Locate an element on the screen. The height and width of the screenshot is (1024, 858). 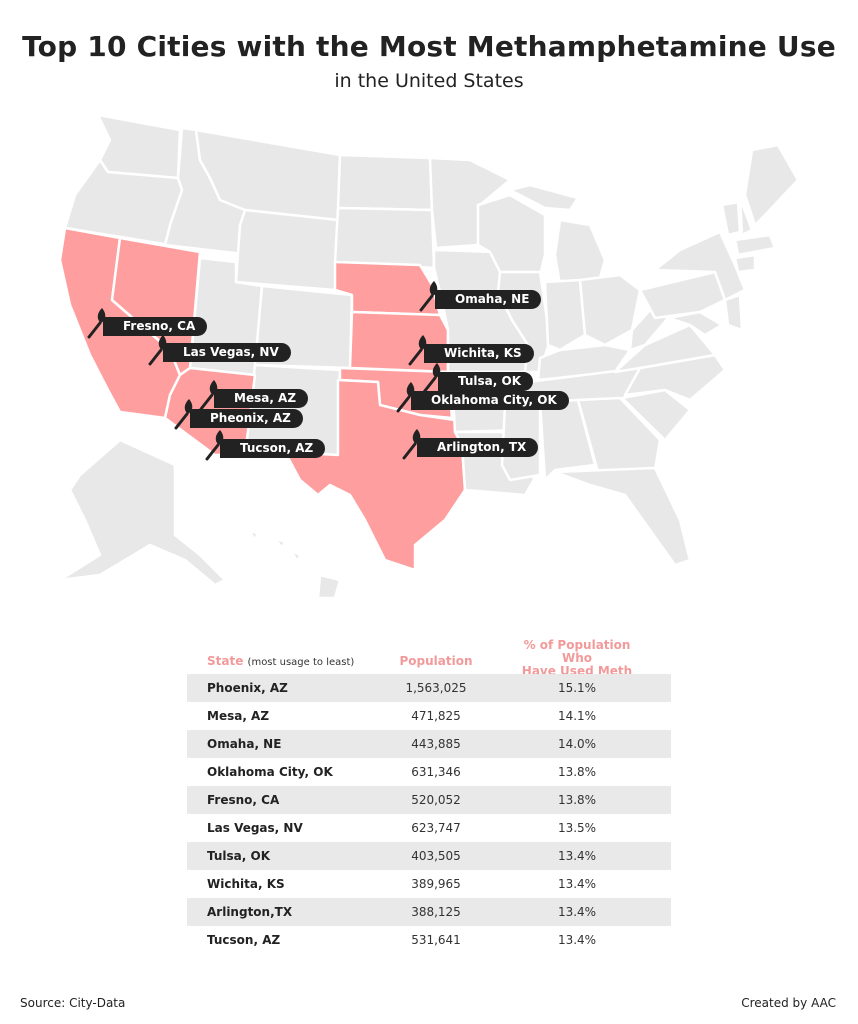
marker-label: Oklahoma City, OK is located at coordinates (490, 400).